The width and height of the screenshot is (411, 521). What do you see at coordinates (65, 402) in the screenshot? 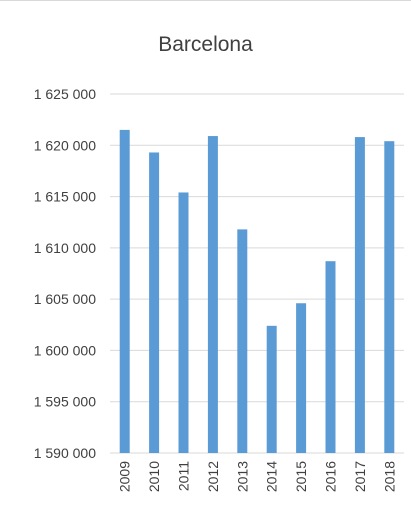
I see `y-tick-label: 1 595 000` at bounding box center [65, 402].